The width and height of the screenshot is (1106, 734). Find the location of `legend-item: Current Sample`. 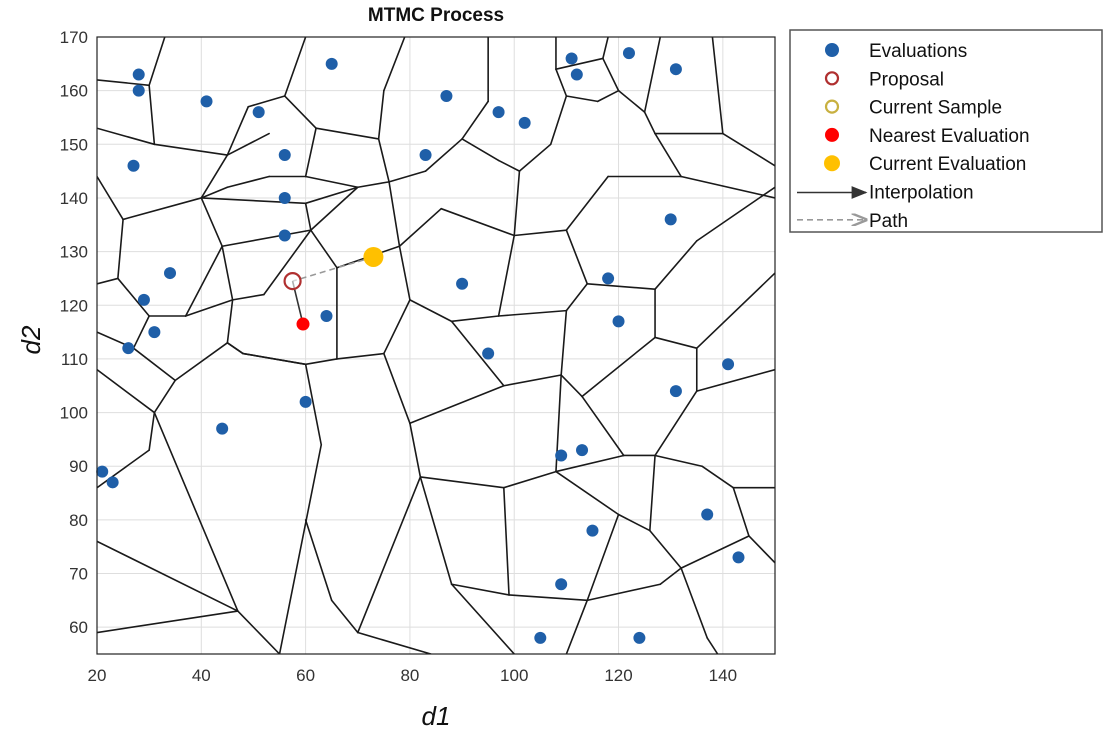

legend-item: Current Sample is located at coordinates (913, 108).